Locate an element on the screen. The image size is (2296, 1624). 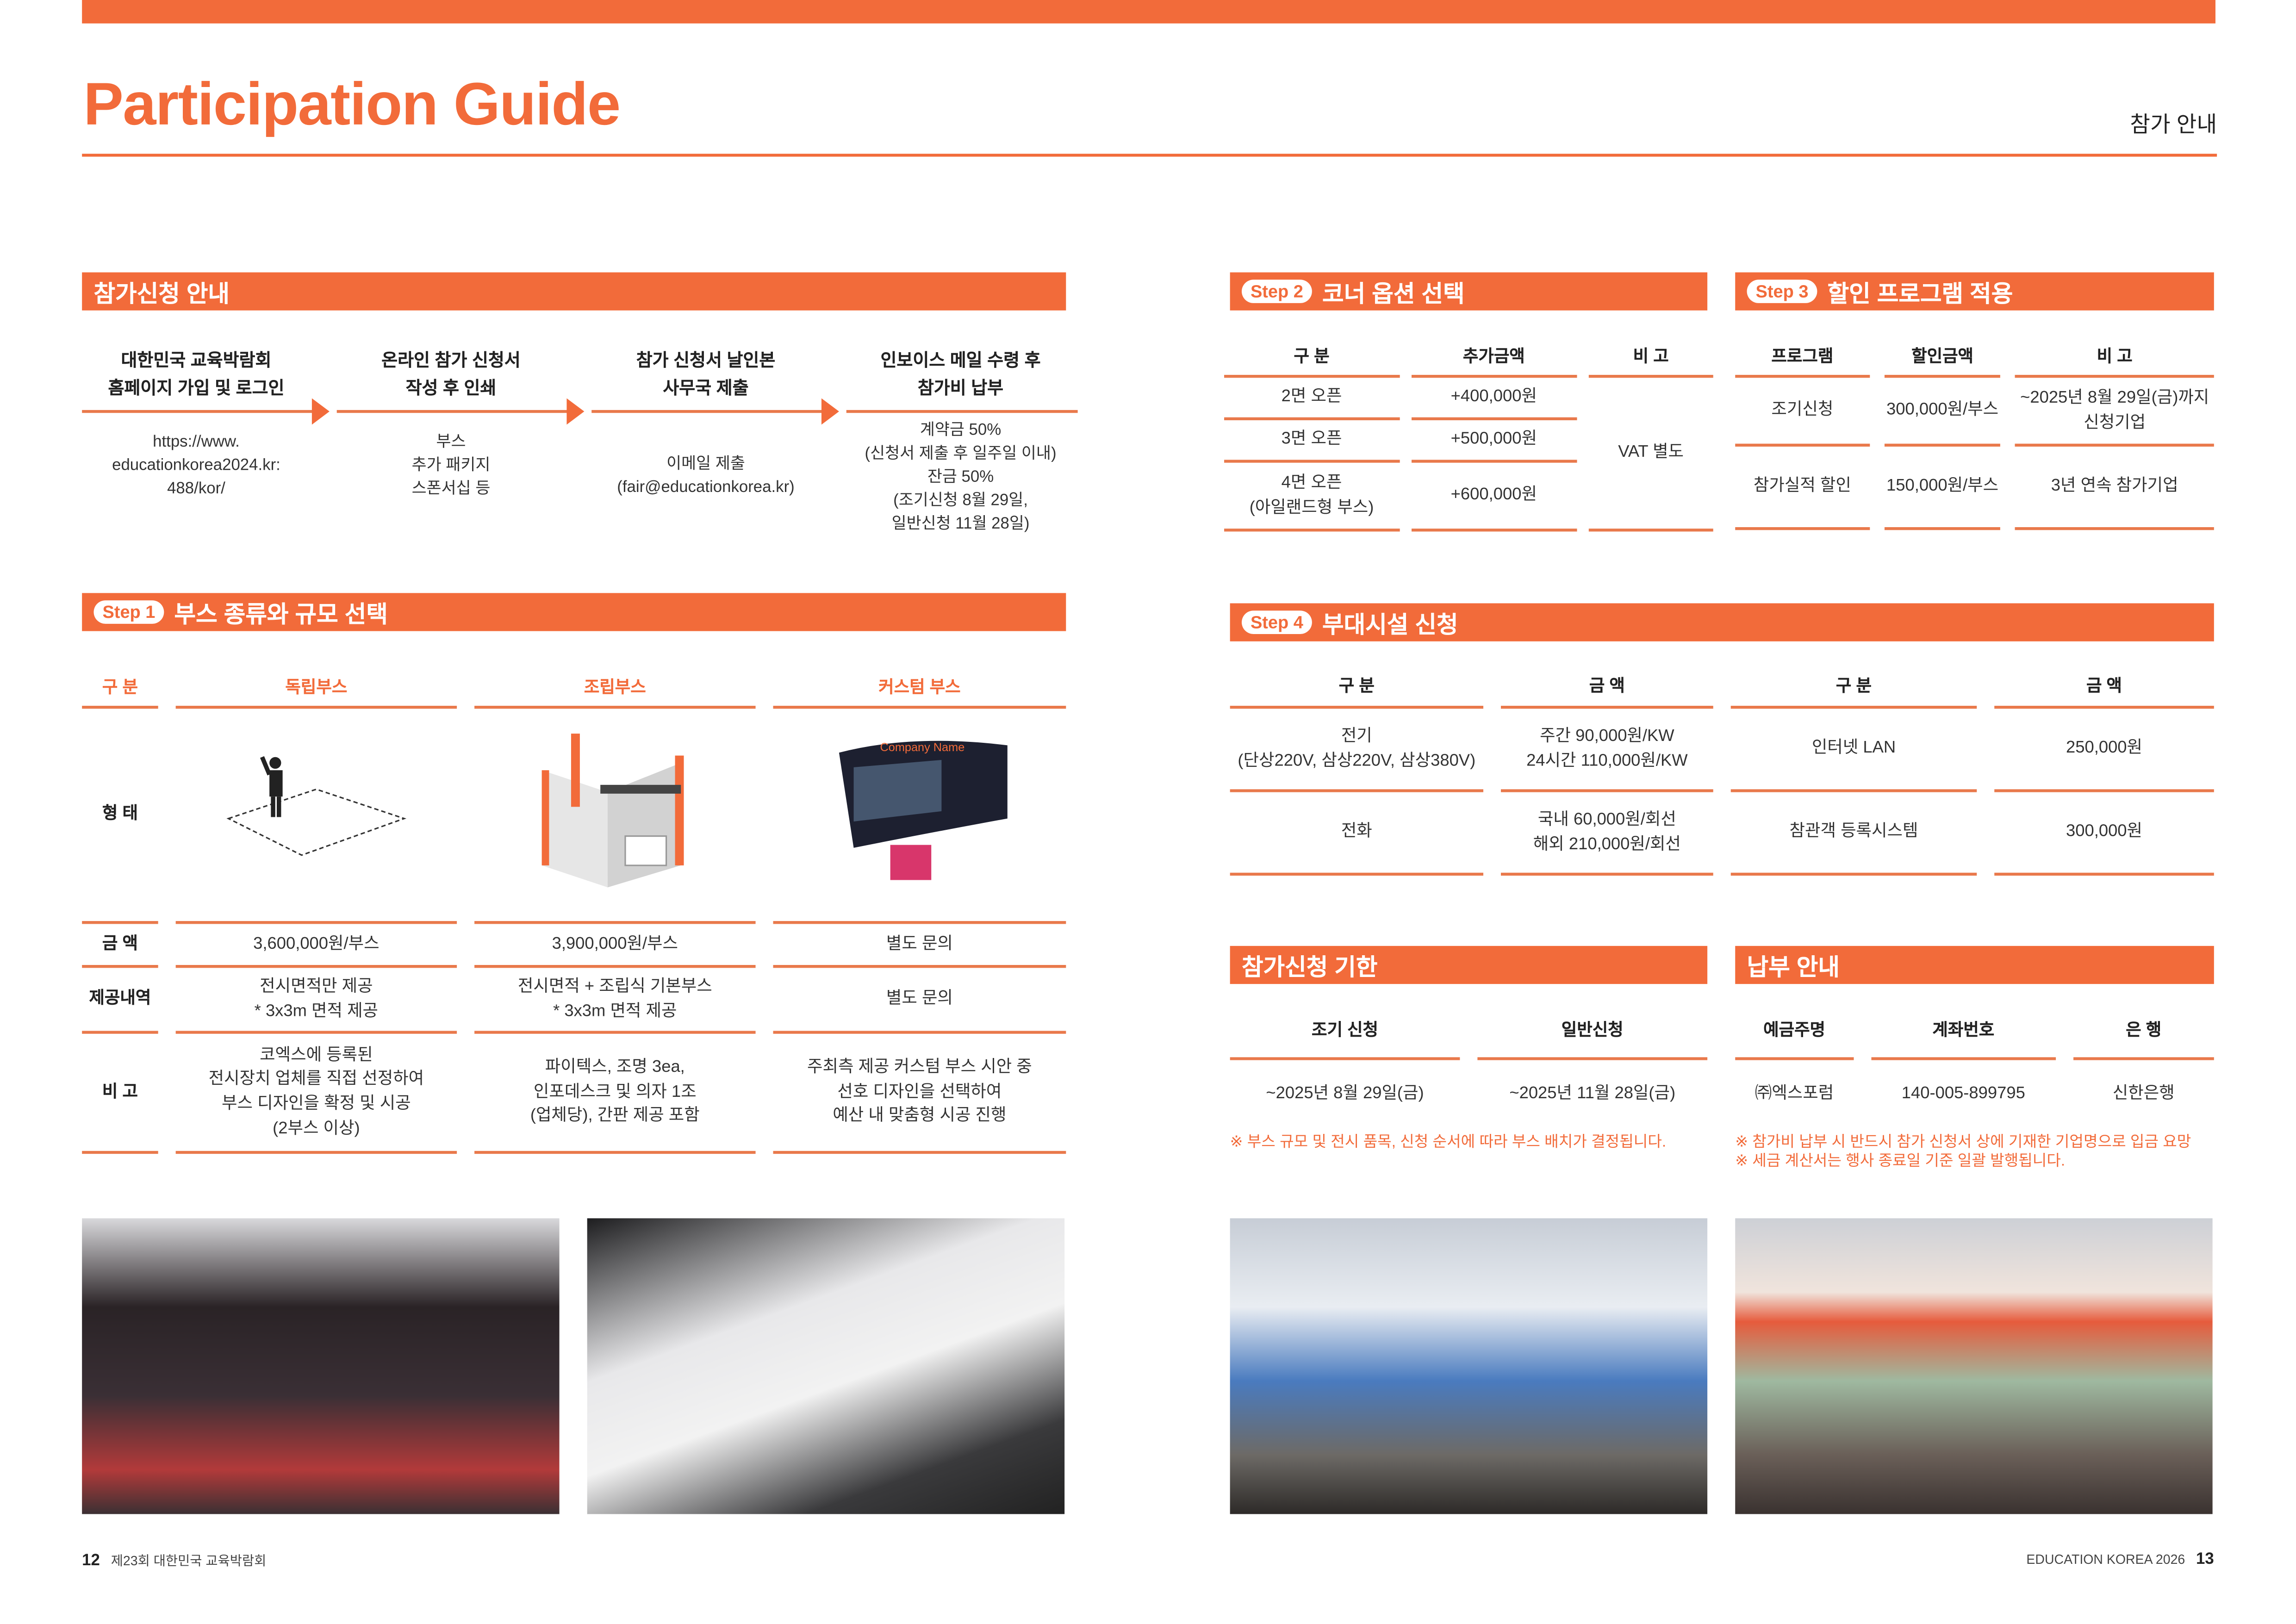
table-cell: 3,900,000원/부스 is located at coordinates (615, 946).